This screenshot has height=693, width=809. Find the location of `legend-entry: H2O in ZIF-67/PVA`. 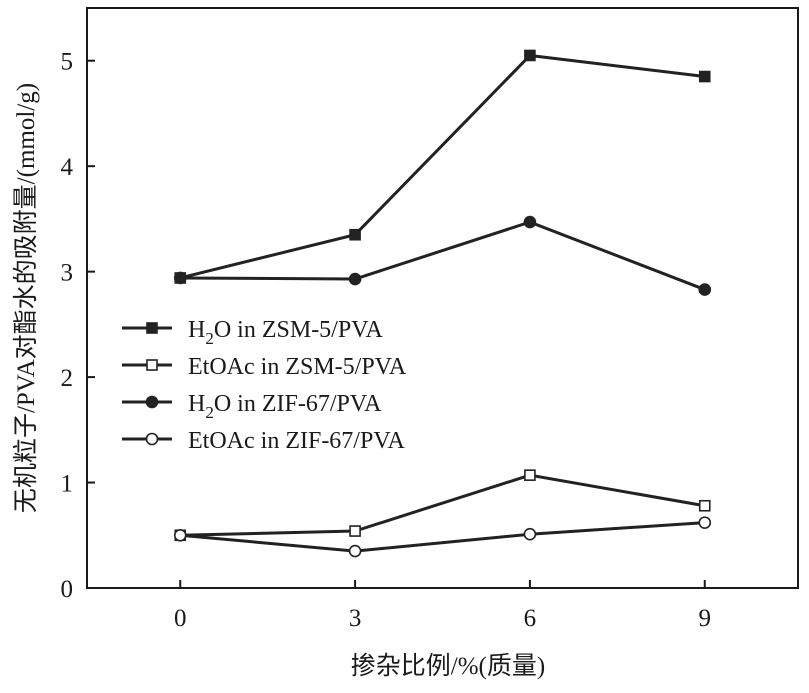

legend-entry: H2O in ZIF-67/PVA is located at coordinates (252, 406).